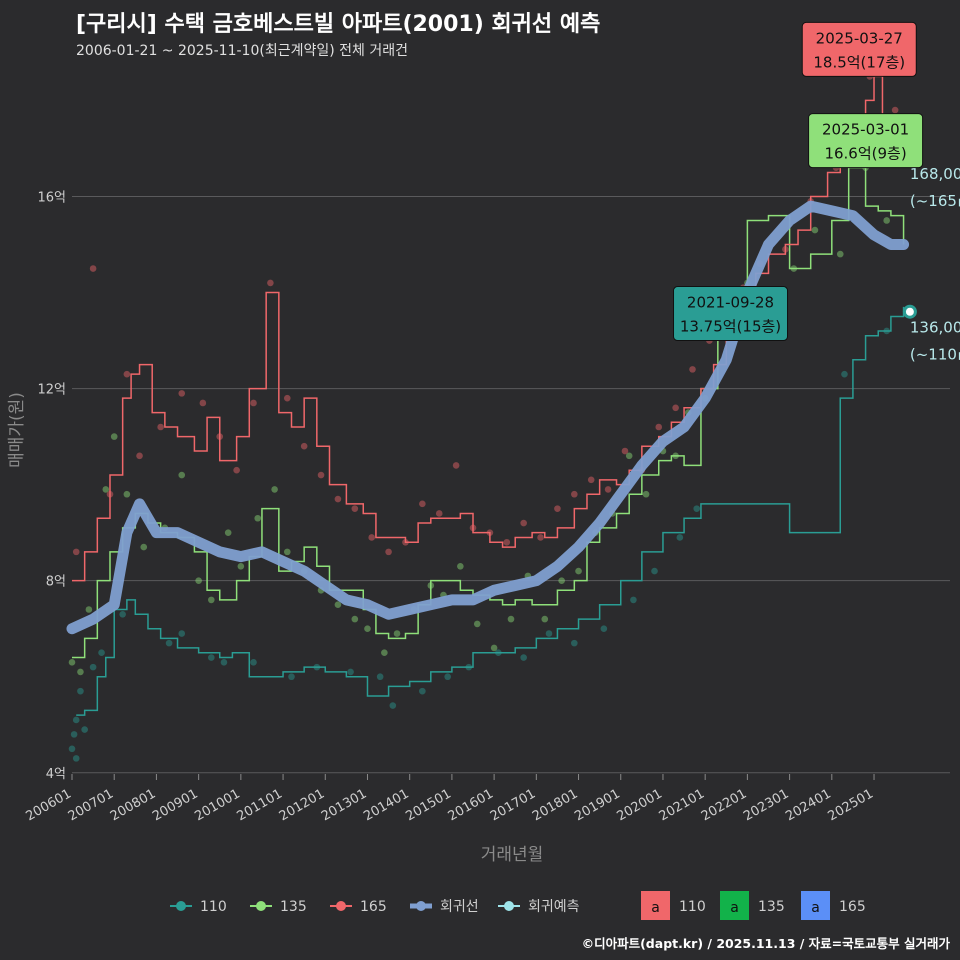  What do you see at coordinates (639, 805) in the screenshot?
I see `x-tick-label: 202001` at bounding box center [639, 805].